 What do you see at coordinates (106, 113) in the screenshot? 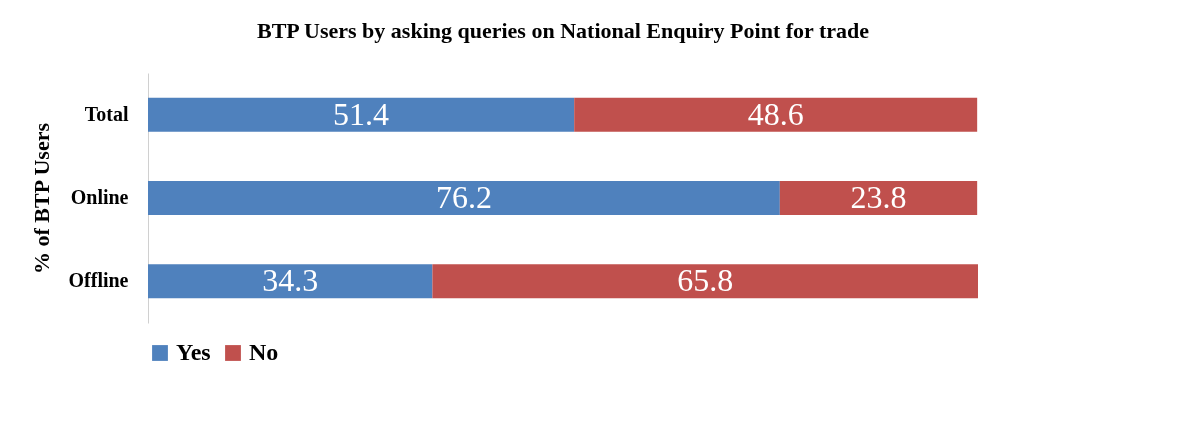
I see `y-tick-label: Total` at bounding box center [106, 113].